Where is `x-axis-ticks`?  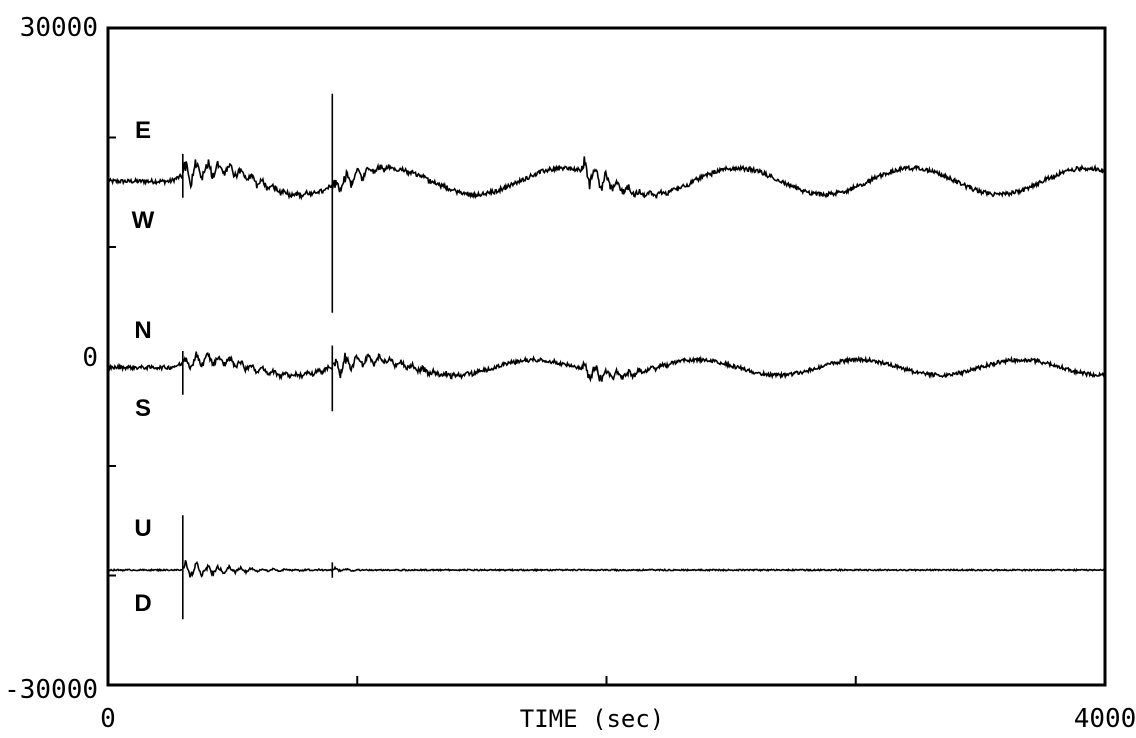 x-axis-ticks is located at coordinates (606, 680).